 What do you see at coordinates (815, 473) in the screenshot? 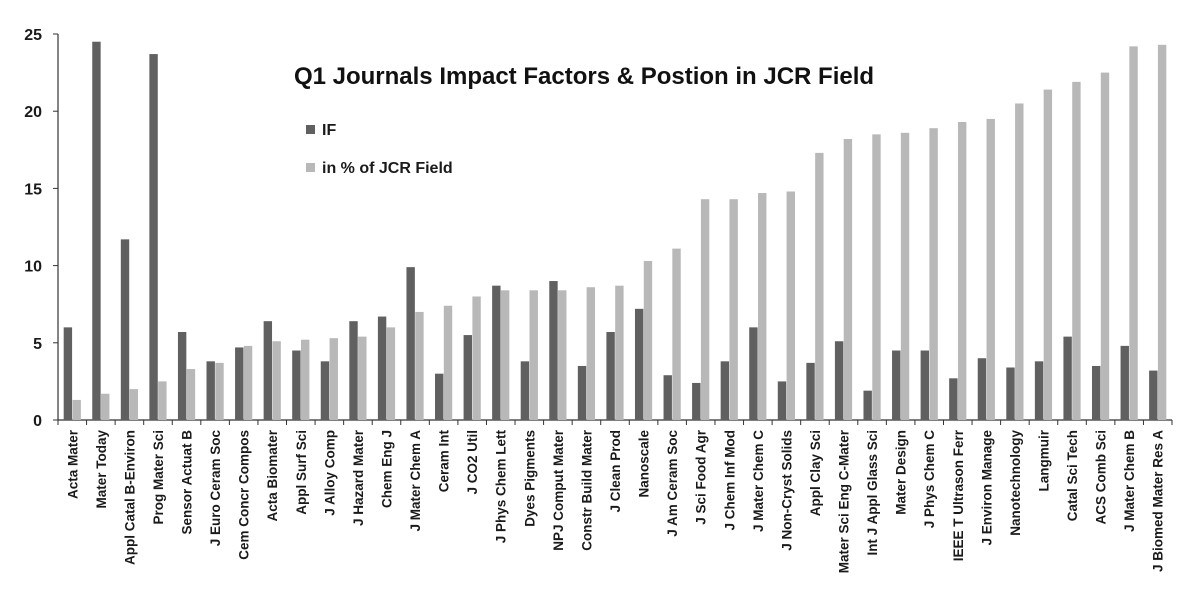
I see `category-label: Appl Clay Sci` at bounding box center [815, 473].